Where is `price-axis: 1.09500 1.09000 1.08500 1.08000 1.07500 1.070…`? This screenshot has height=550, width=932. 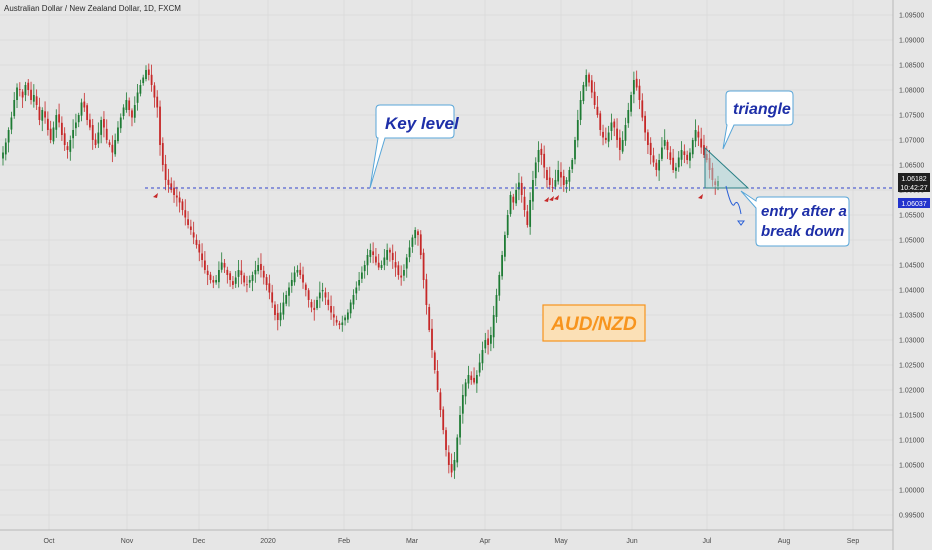
price-axis: 1.09500 1.09000 1.08500 1.08000 1.07500 1.070… is located at coordinates (911, 266).